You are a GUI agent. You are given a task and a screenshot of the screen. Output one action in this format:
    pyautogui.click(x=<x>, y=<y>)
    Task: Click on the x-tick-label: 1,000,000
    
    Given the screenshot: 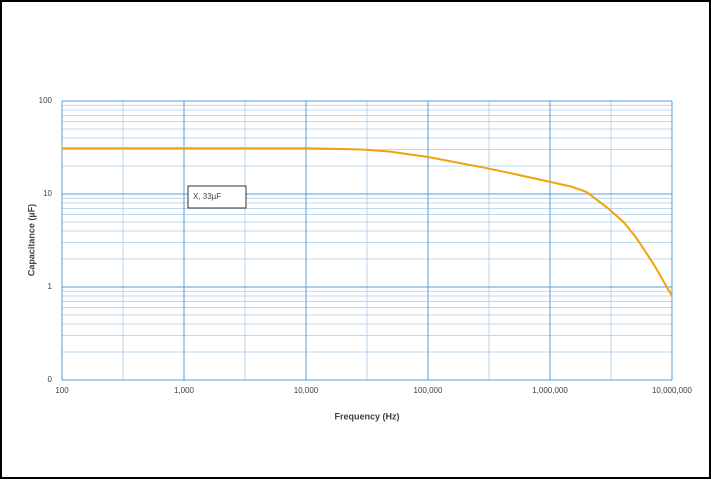 What is the action you would take?
    pyautogui.click(x=550, y=390)
    